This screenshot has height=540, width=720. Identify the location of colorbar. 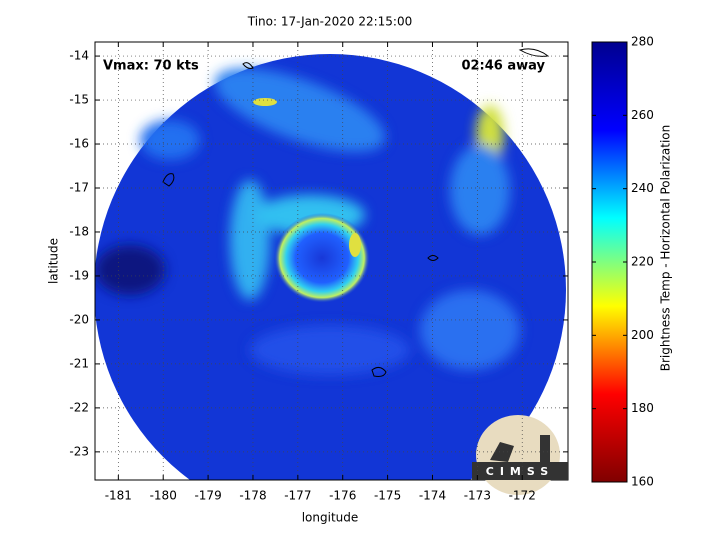
(609, 262).